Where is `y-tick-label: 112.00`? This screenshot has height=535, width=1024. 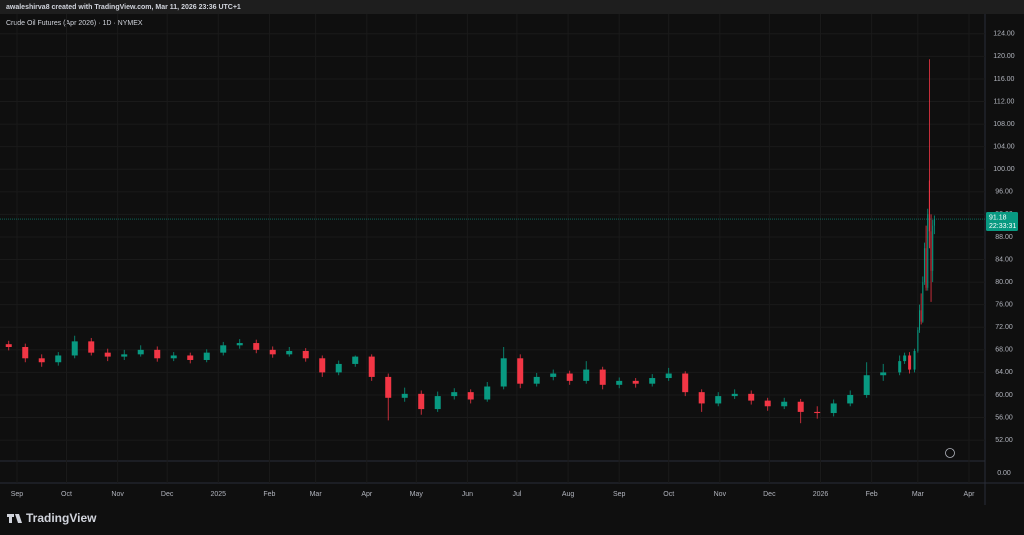 y-tick-label: 112.00 is located at coordinates (1004, 101).